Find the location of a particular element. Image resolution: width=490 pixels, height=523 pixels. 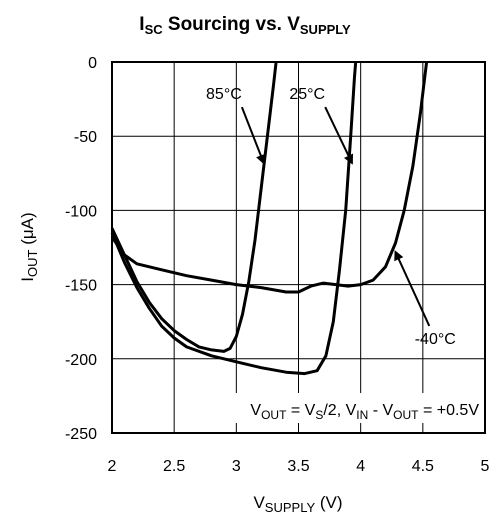

condition-text: = +0.5V is located at coordinates (449, 410).